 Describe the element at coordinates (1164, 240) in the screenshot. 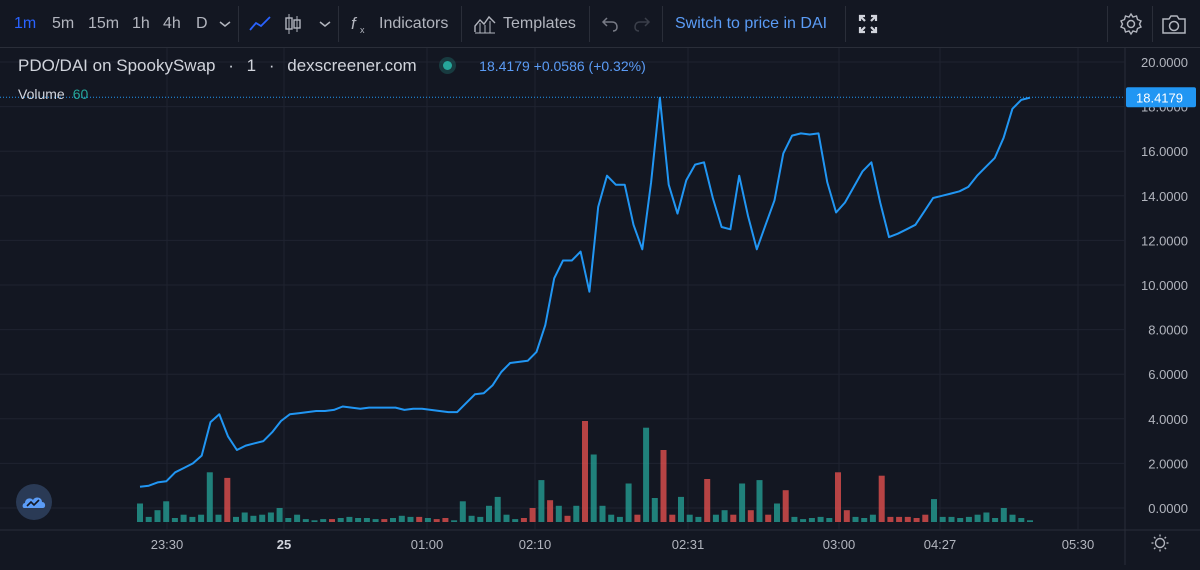

I see `y-tick-label: 12.0000` at that location.